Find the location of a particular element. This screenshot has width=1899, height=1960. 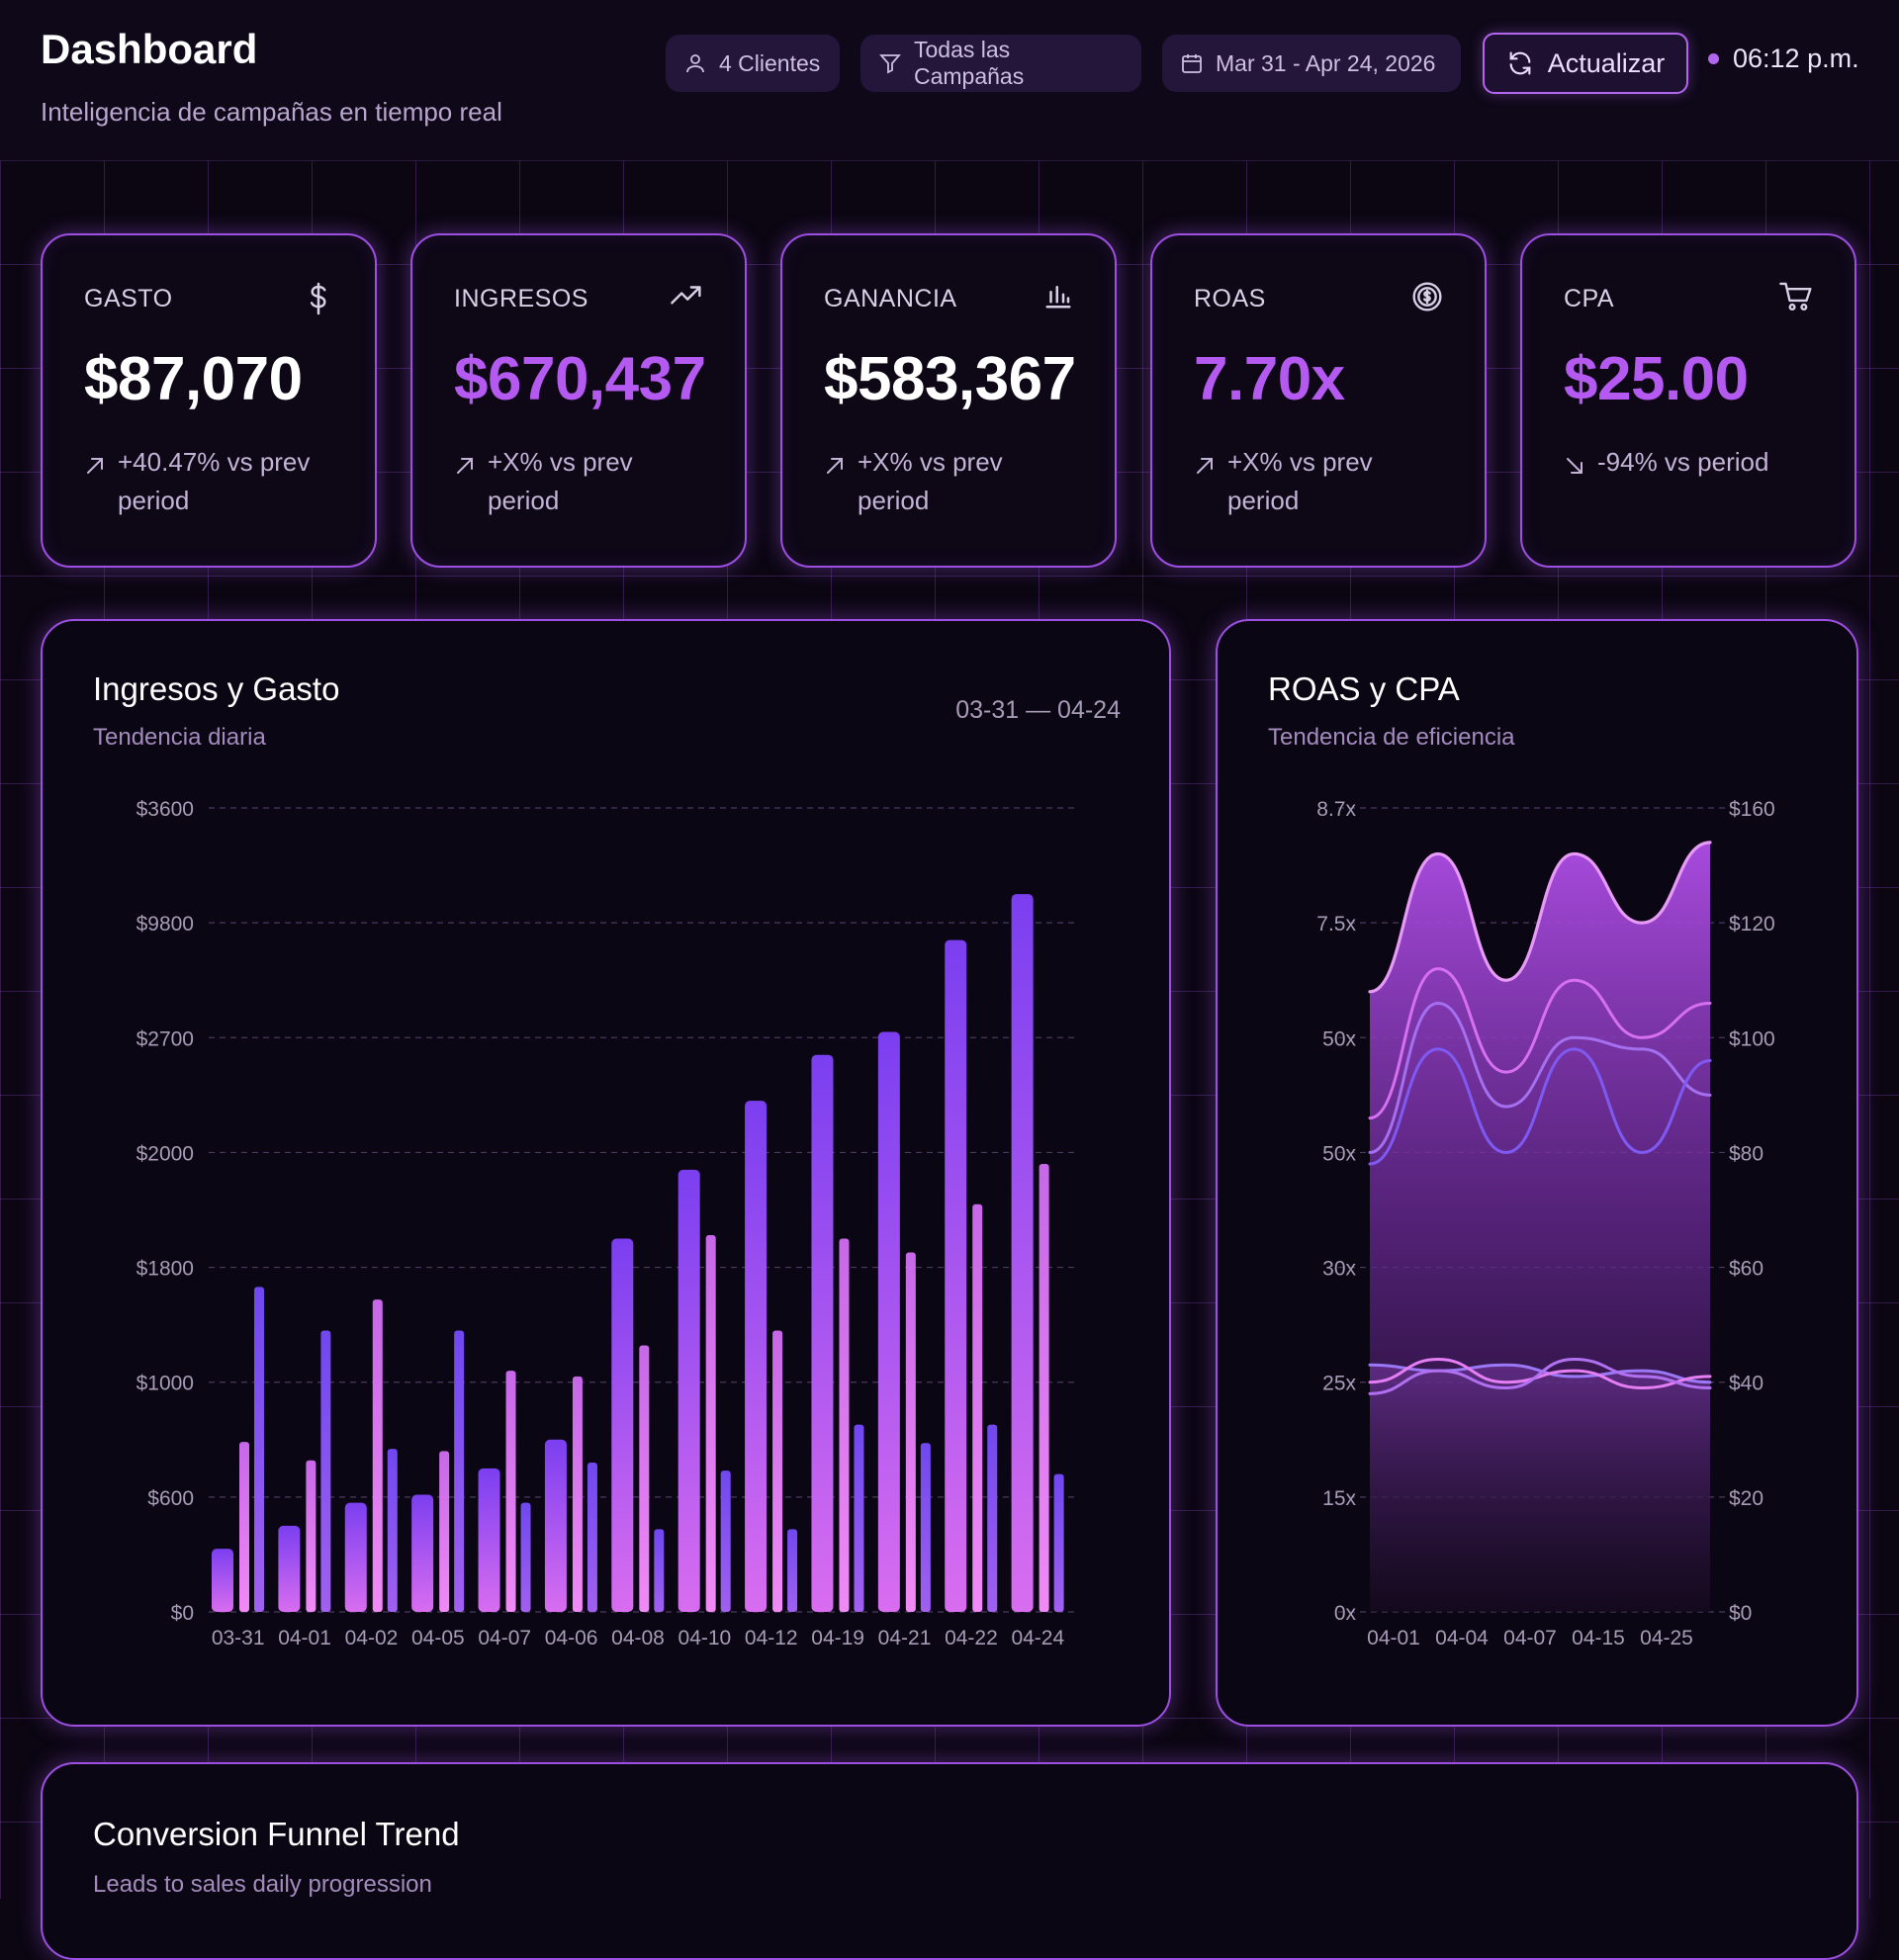

dollar-icon is located at coordinates (318, 298).